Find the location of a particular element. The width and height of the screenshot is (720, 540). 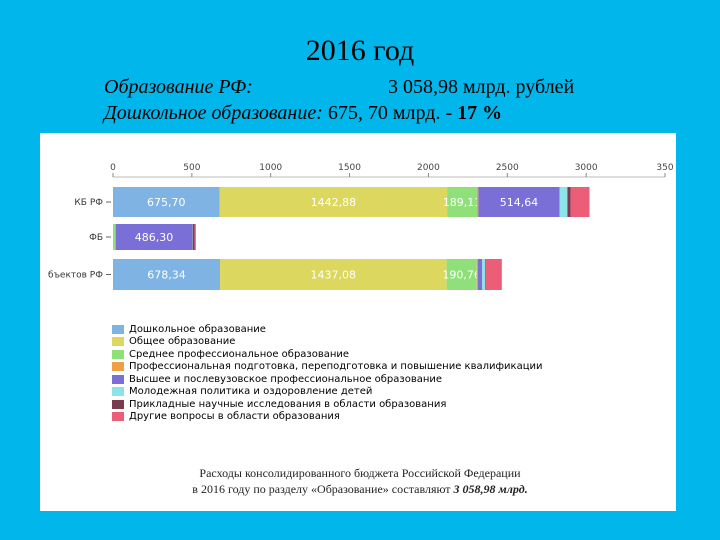

legend-item: Общее образование is located at coordinates (327, 342).